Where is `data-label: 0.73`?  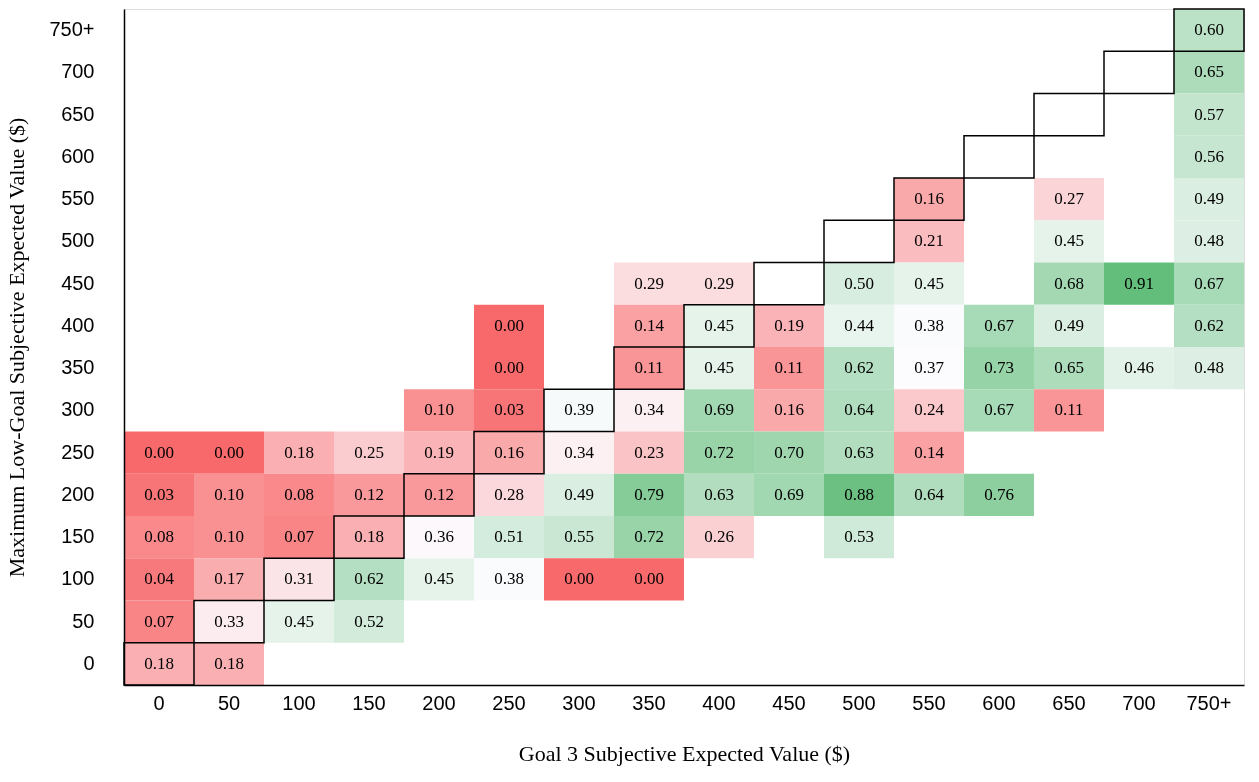
data-label: 0.73 is located at coordinates (999, 368).